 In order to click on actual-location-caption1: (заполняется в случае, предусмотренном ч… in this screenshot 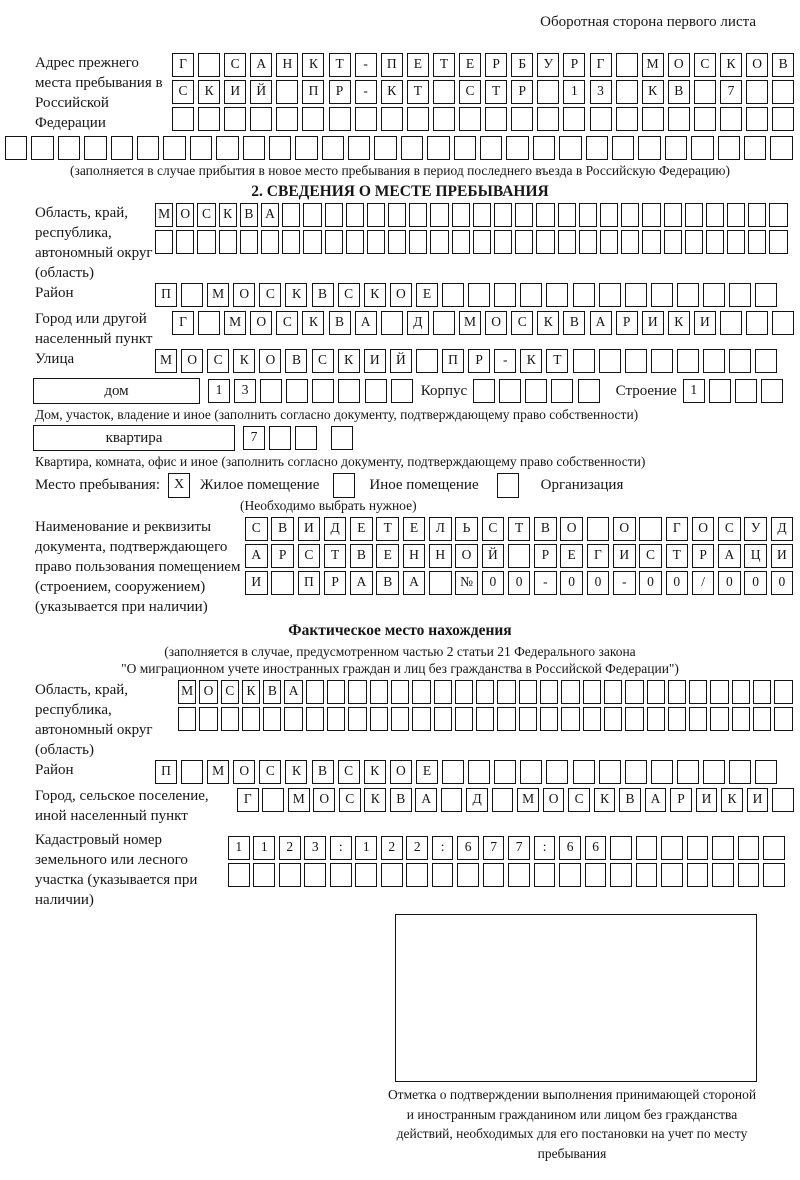, I will do `click(400, 651)`.